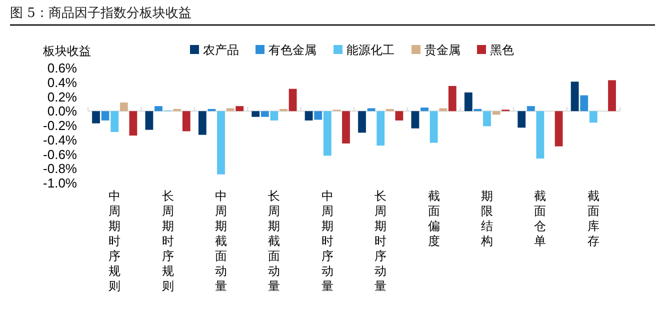  Describe the element at coordinates (274, 241) in the screenshot. I see `x-tick-label: 长周期截面动量` at that location.